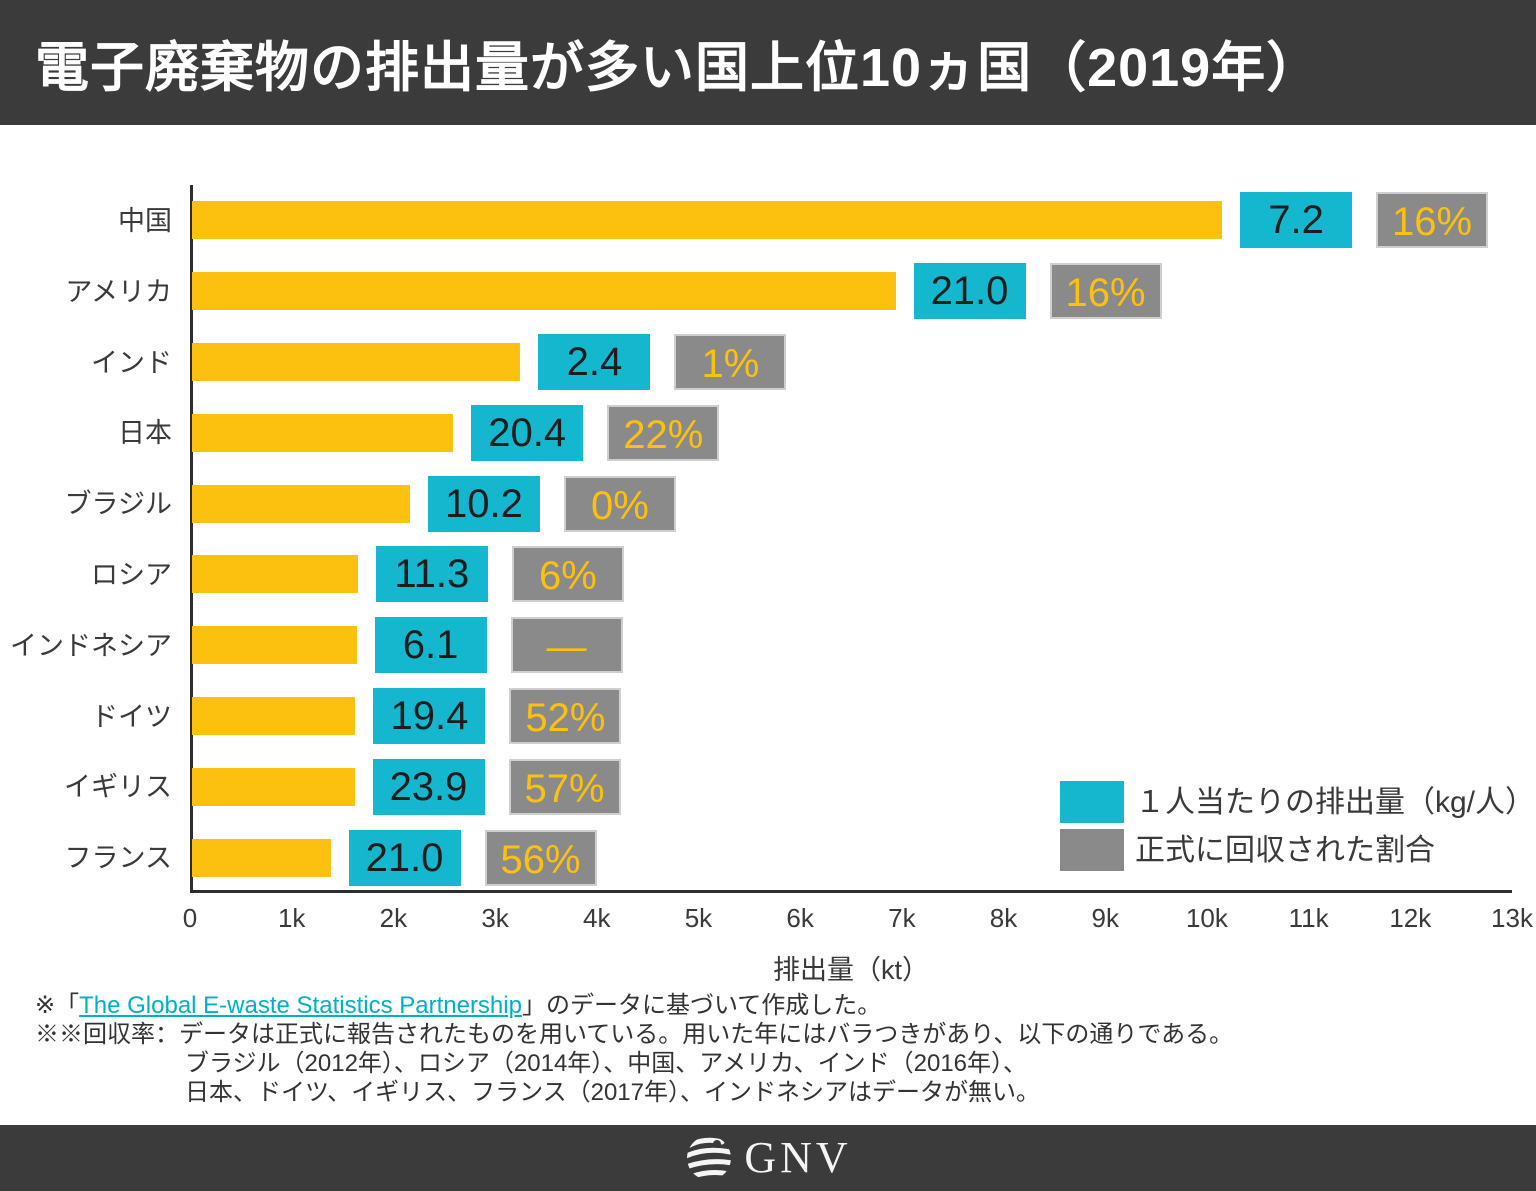  Describe the element at coordinates (1512, 918) in the screenshot. I see `x-axis-tick: 13k` at that location.